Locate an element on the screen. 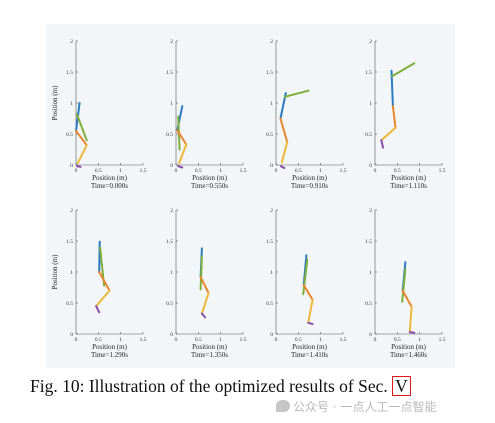 This screenshot has height=423, width=495. chart-7-x-tick-label: 1 is located at coordinates (320, 340).